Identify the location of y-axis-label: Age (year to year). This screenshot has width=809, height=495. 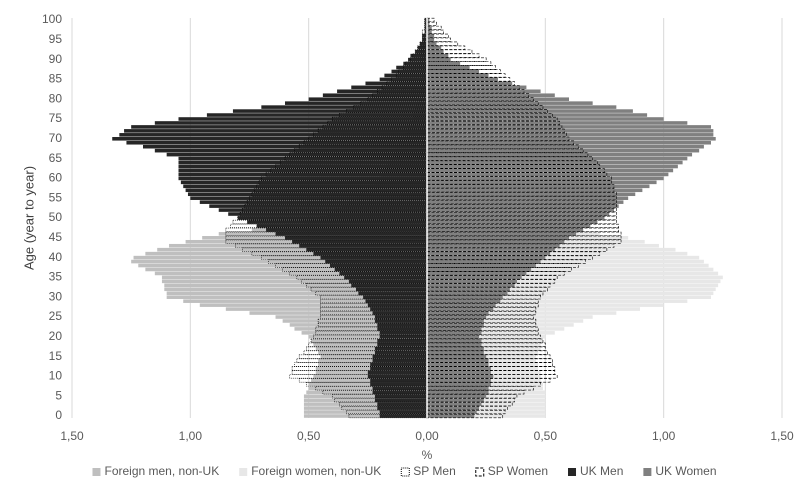
(28, 218).